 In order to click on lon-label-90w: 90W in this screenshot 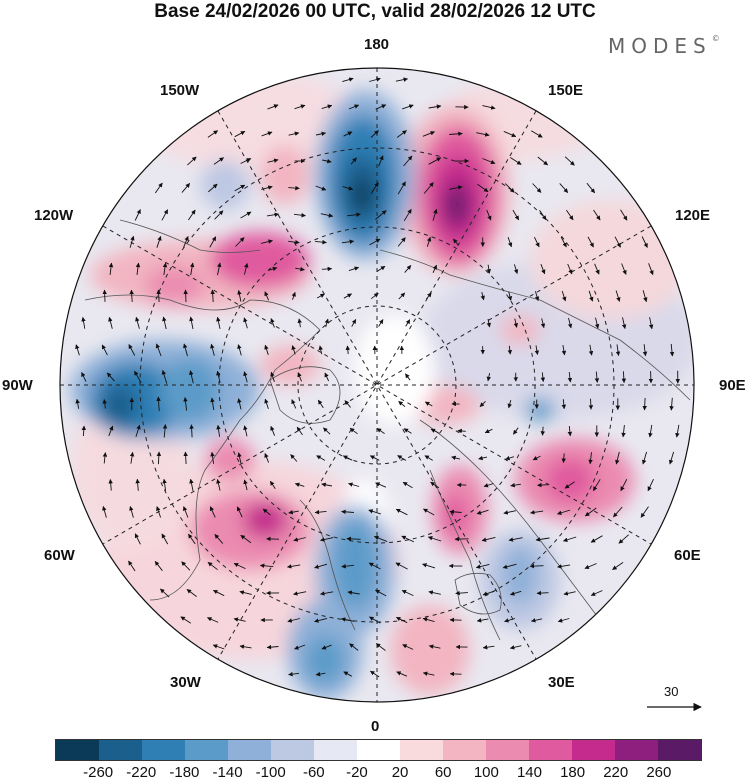, I will do `click(17, 385)`.